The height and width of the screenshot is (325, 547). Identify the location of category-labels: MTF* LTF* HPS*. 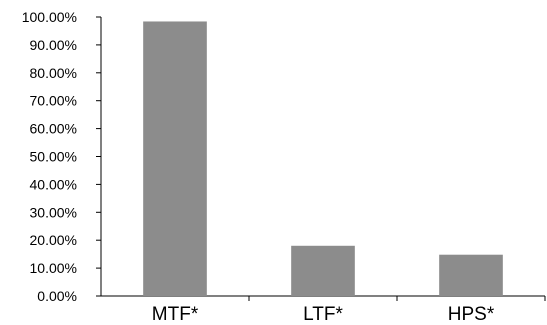
(323, 314).